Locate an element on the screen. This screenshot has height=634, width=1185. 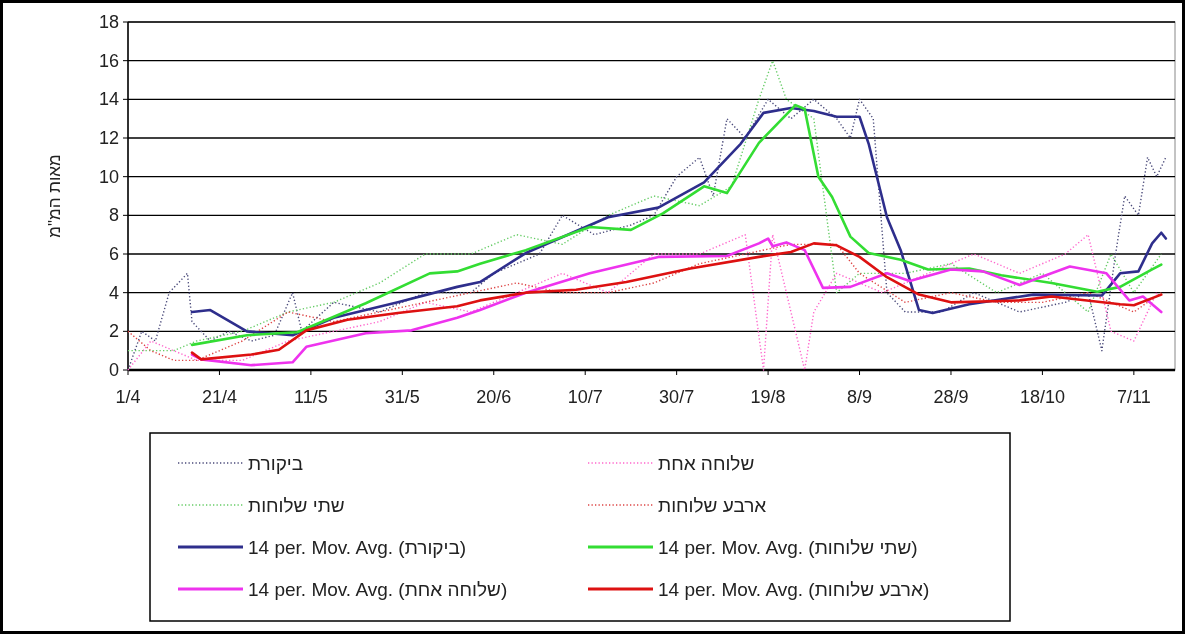
legend-label: 14 per. Mov. Avg. (שתי שלוחות) is located at coordinates (788, 547).